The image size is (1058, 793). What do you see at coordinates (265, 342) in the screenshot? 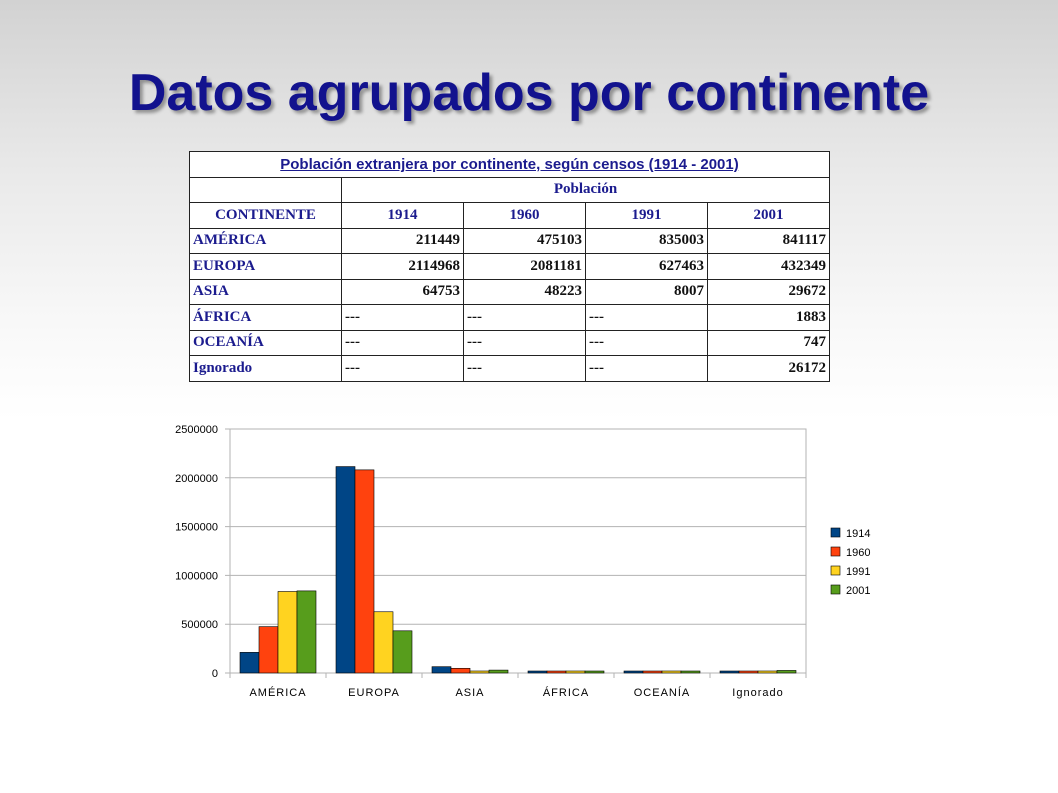
I see `row-label: OCEANÍA` at bounding box center [265, 342].